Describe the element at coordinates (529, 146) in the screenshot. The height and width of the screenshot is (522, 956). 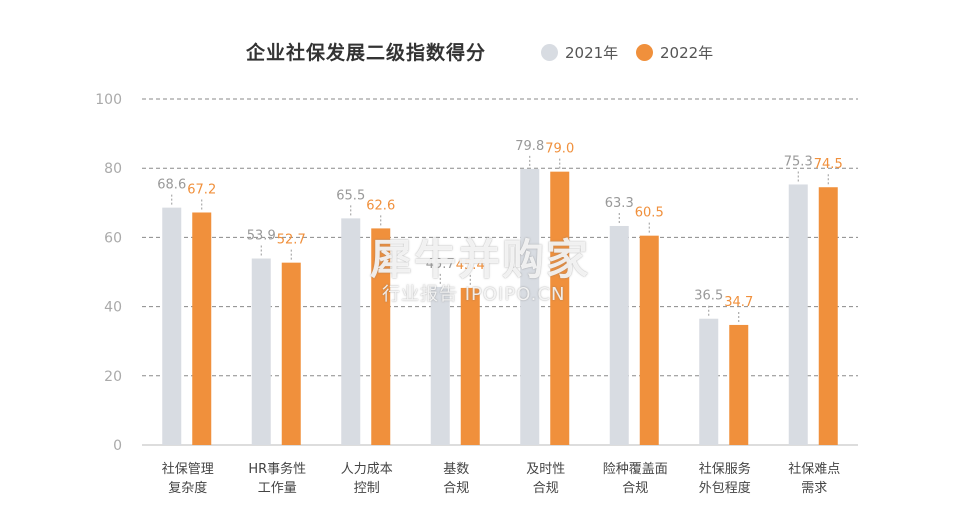
I see `data-label-2021-4: 79.8` at that location.